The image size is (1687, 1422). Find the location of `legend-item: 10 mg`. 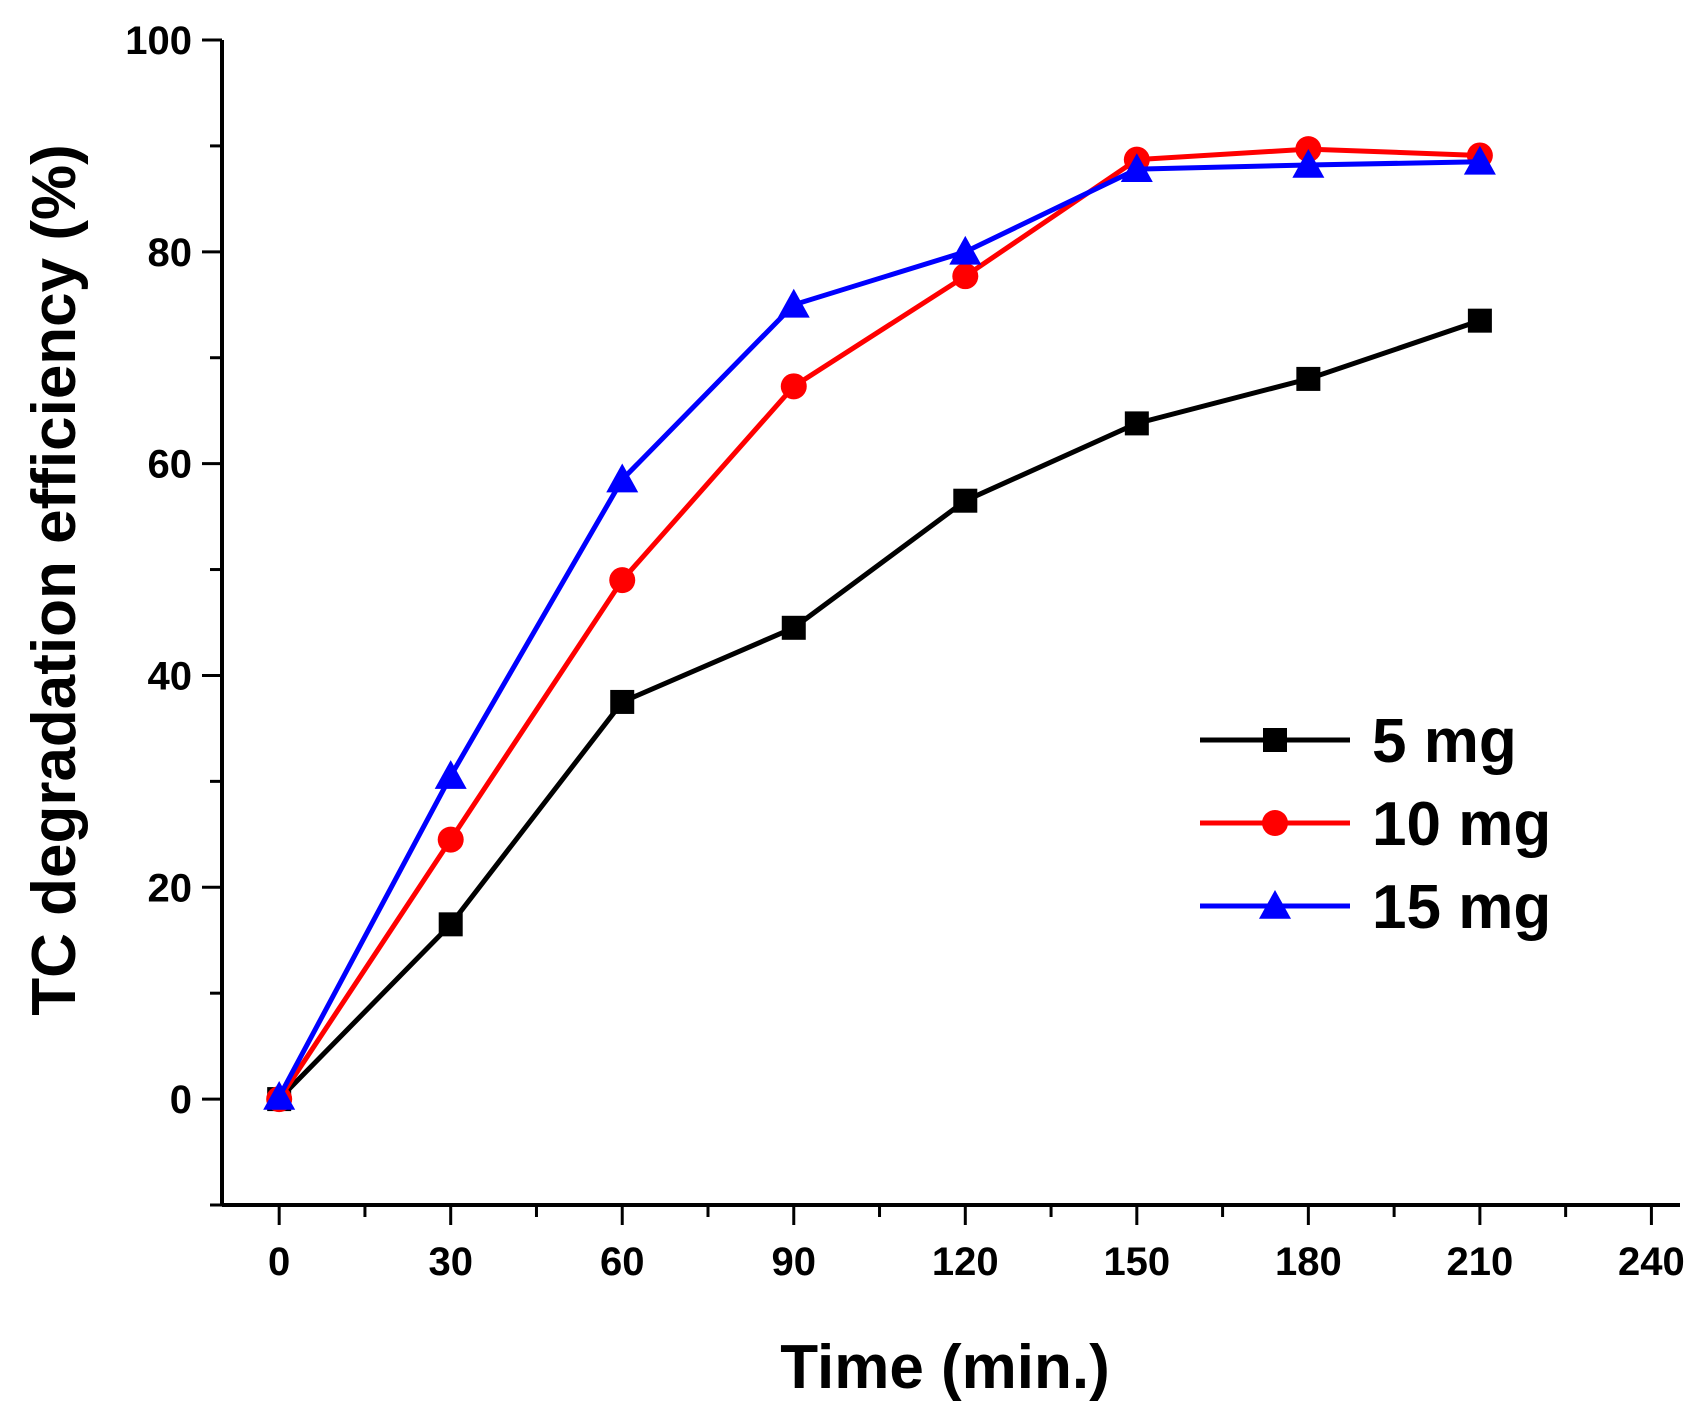

legend-item: 10 mg is located at coordinates (1375, 824).